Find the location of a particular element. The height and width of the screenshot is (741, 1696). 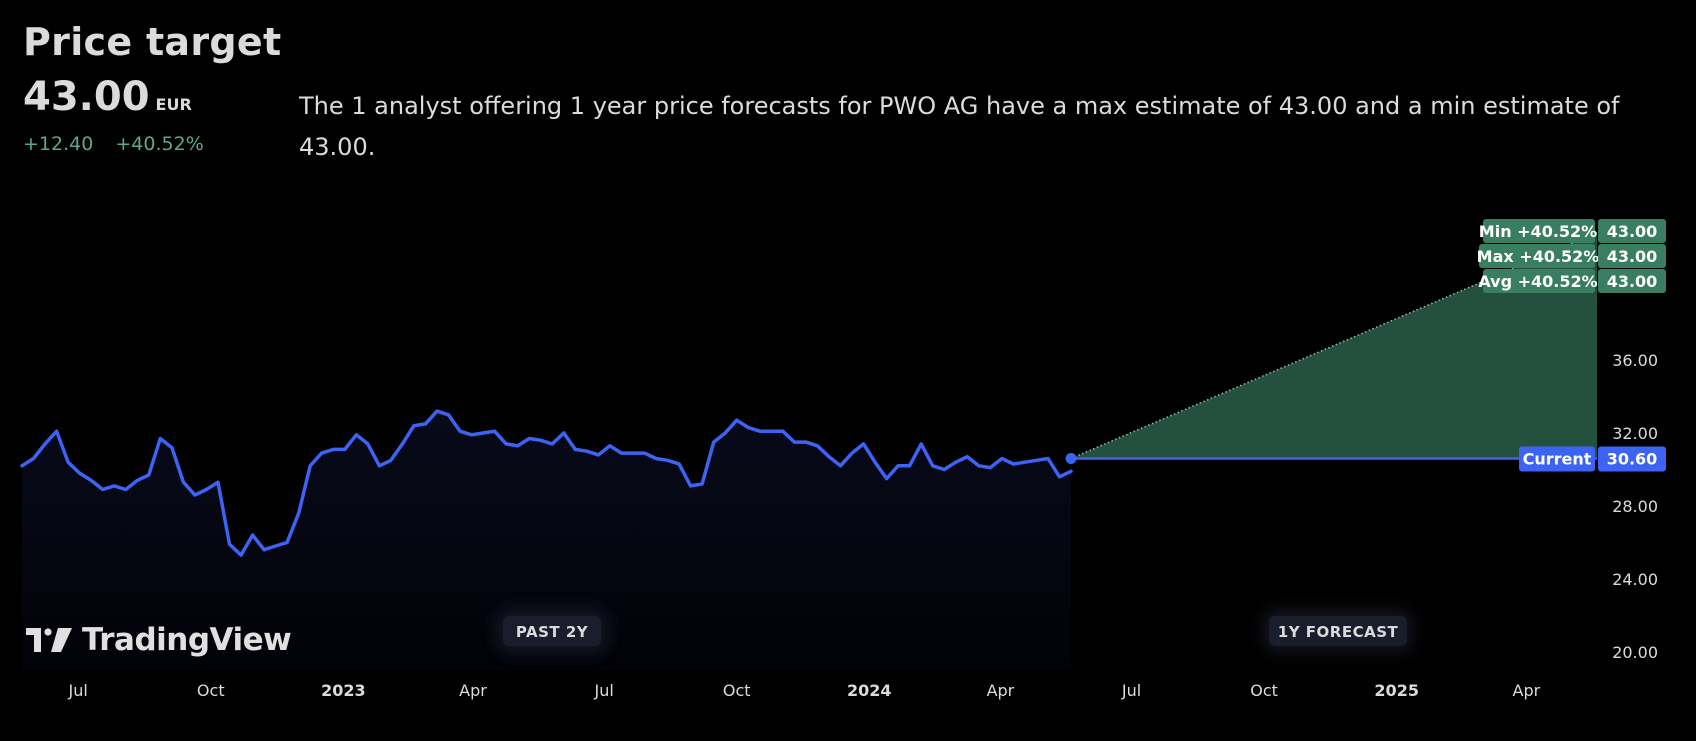

current-badge-value-bg is located at coordinates (1632, 459).